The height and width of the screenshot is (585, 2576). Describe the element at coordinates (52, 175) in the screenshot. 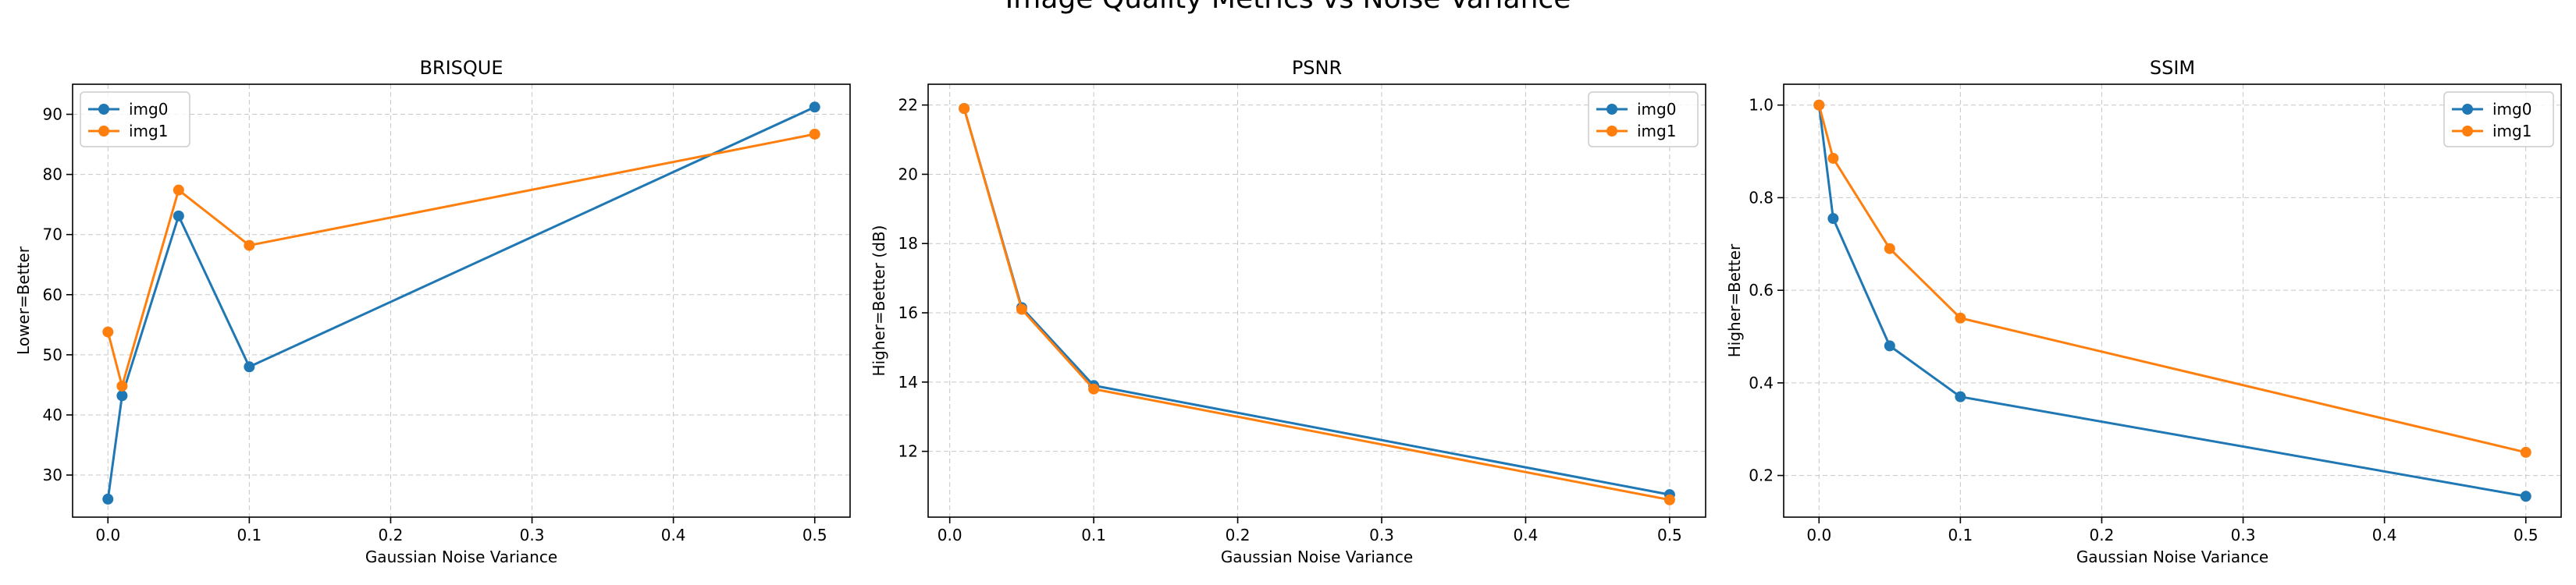

I see `y-tick-label: 80` at that location.